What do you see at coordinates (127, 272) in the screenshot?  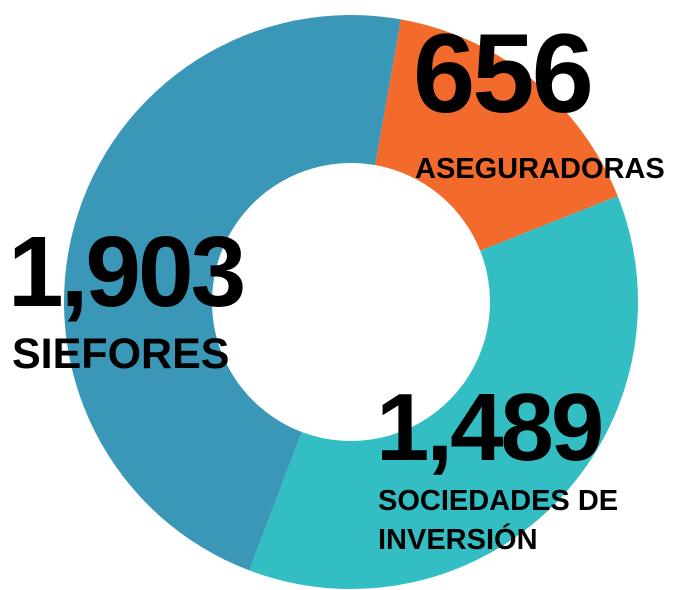 I see `value-label: 1,903` at bounding box center [127, 272].